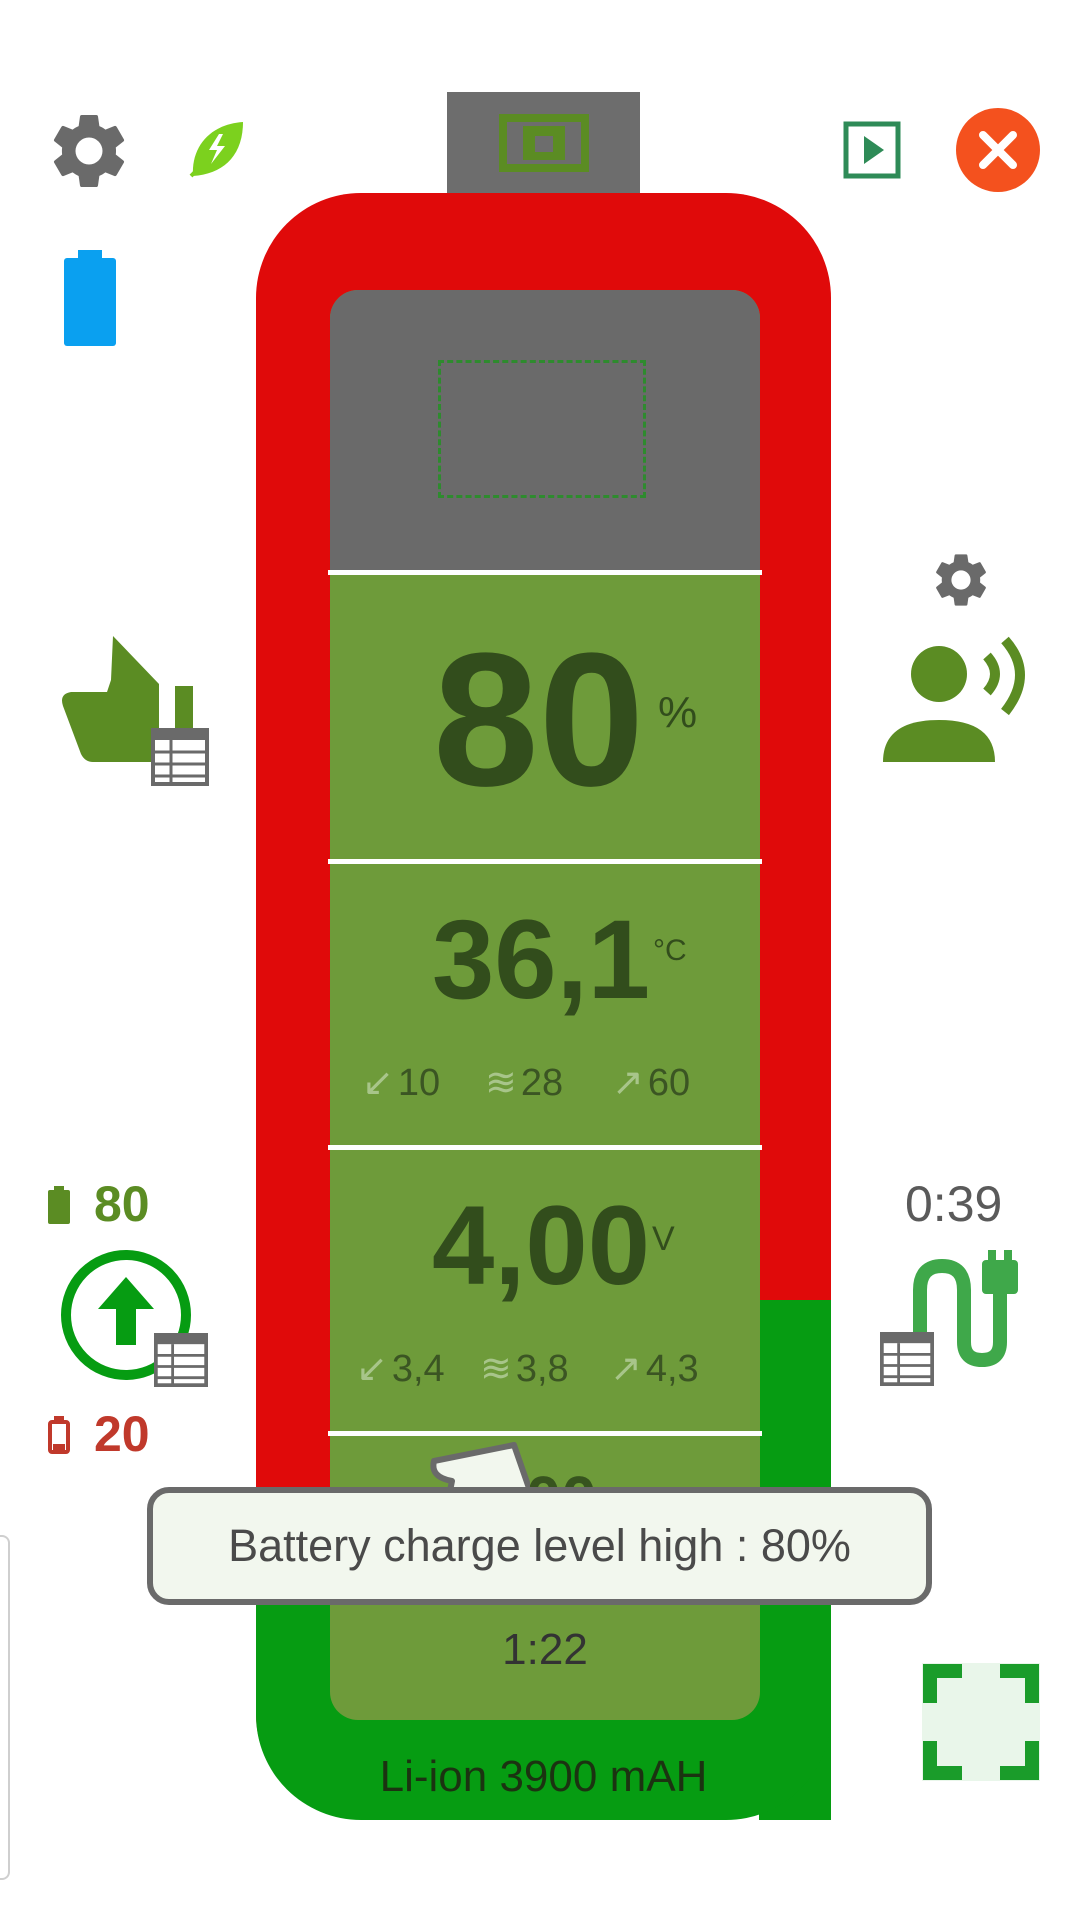 The width and height of the screenshot is (1080, 1920). Describe the element at coordinates (541, 959) in the screenshot. I see `temperature-value: 36,1` at that location.